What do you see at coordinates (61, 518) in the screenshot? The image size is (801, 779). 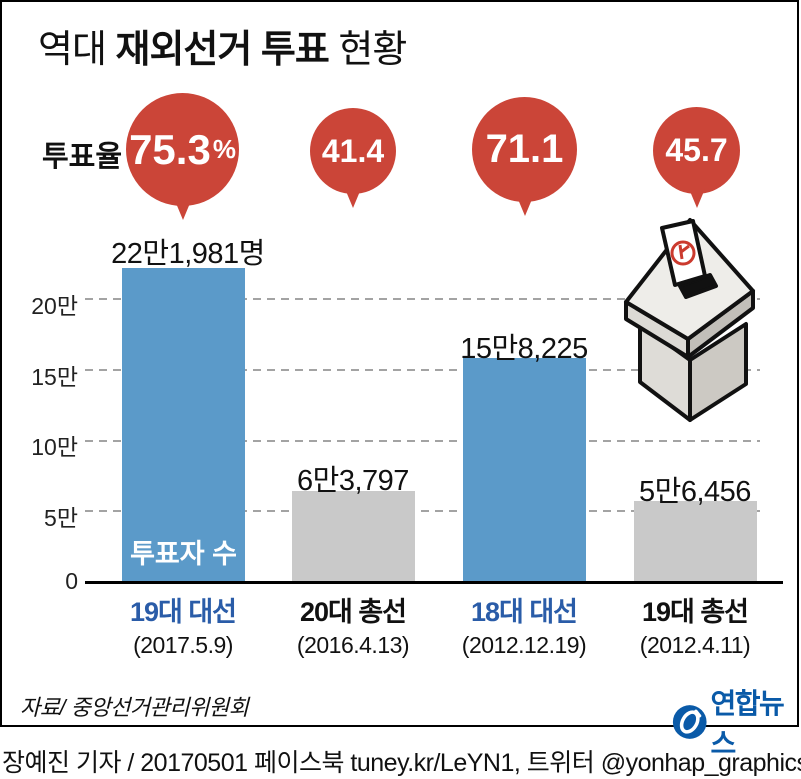 I see `ytick-50k: 5만` at bounding box center [61, 518].